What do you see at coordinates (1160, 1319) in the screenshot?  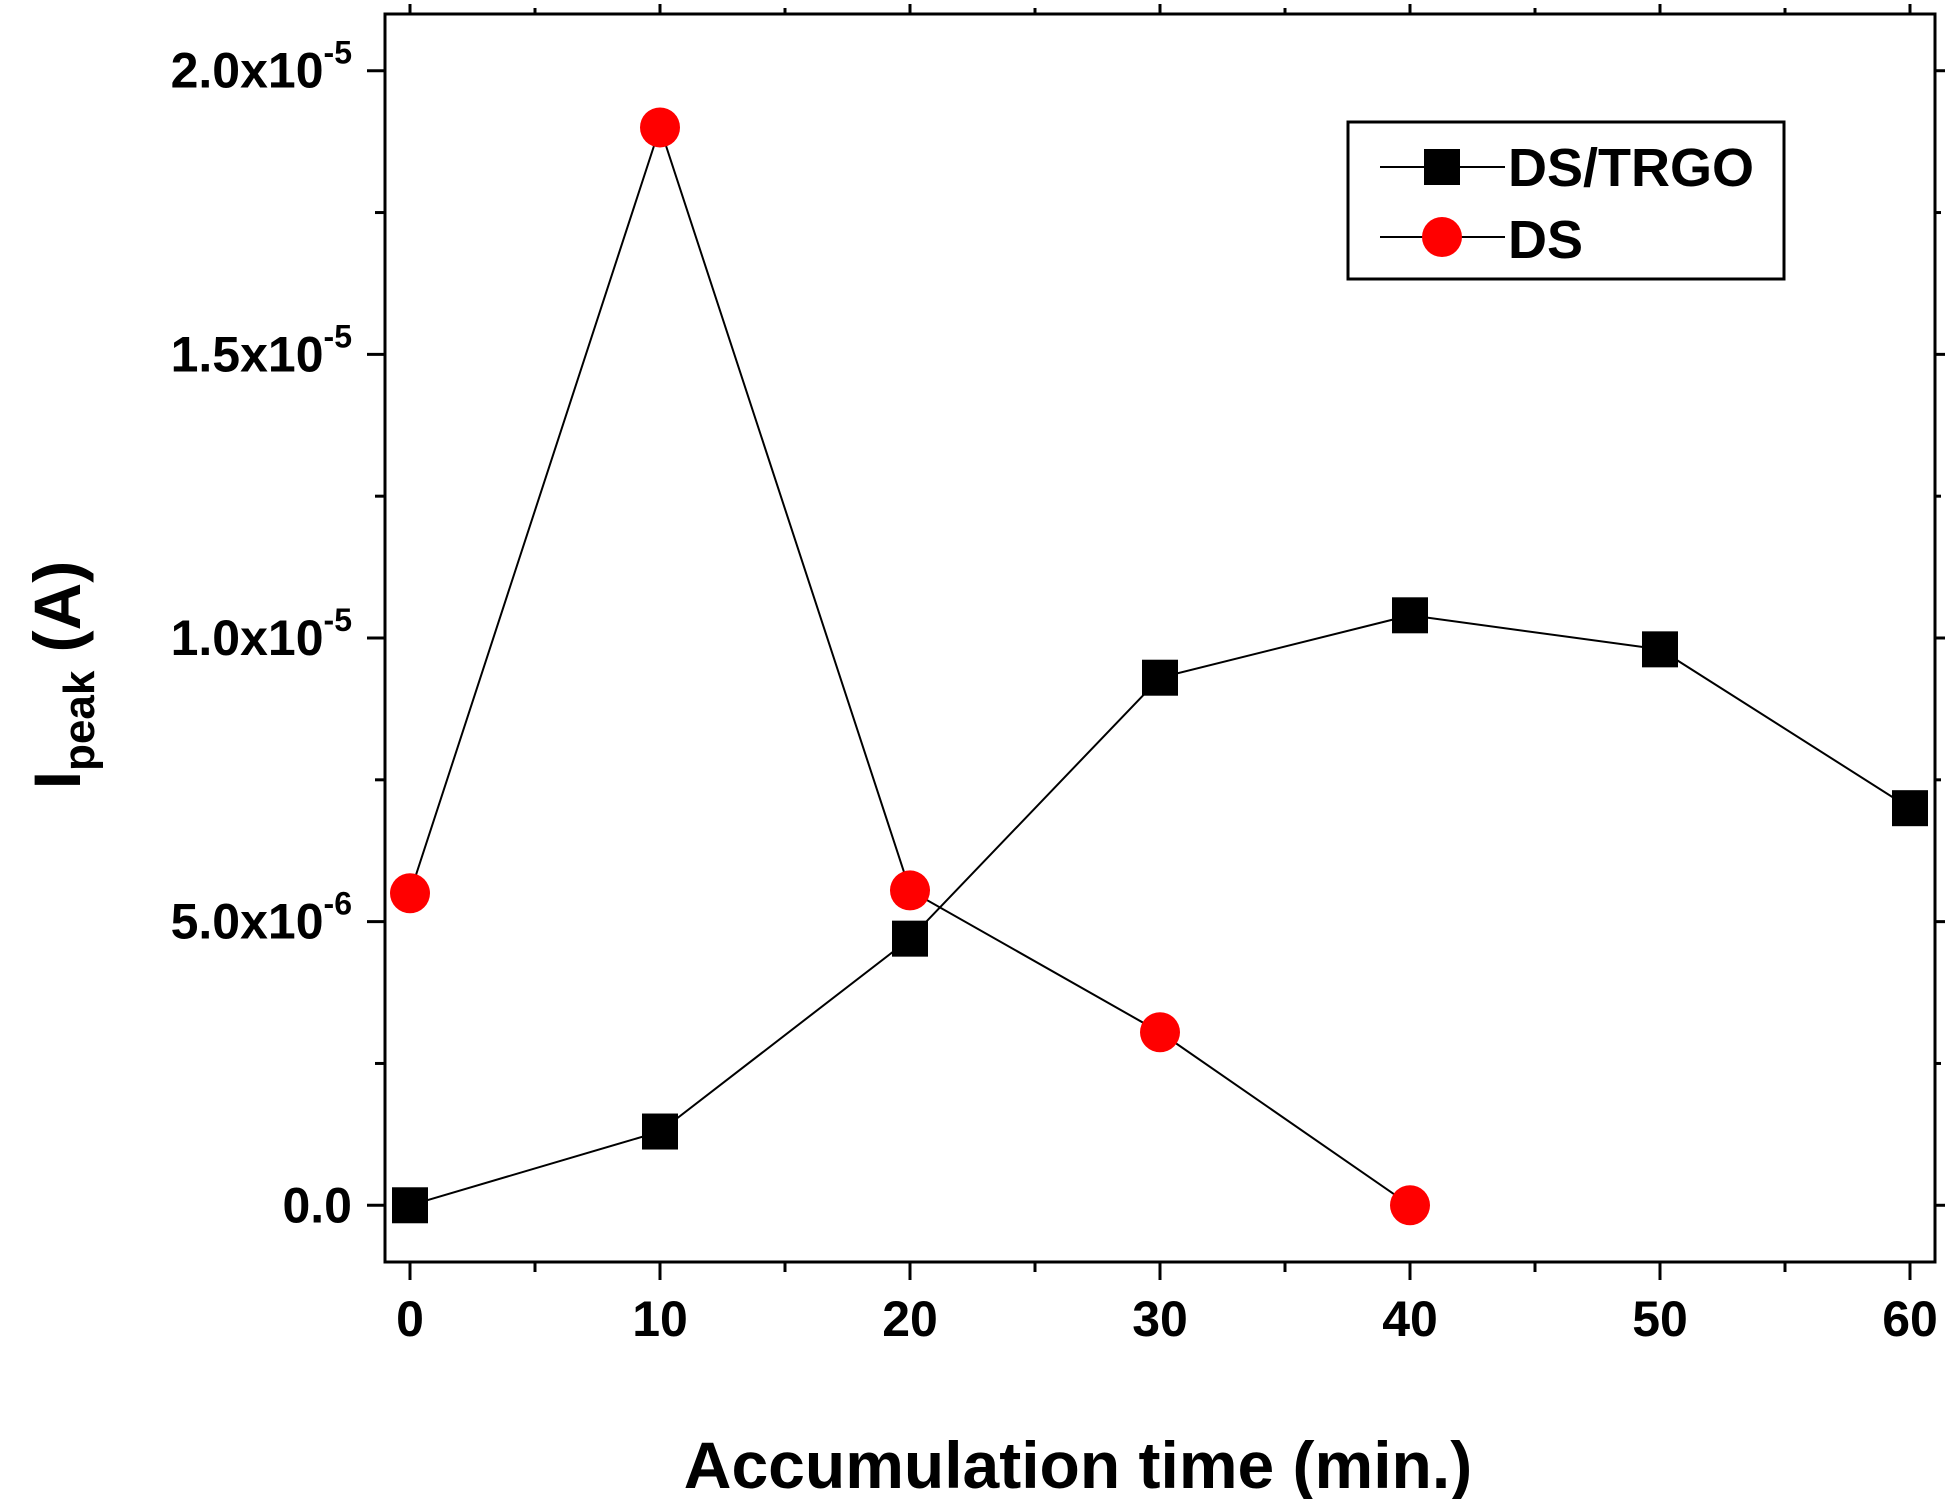 I see `x-tick-label: 30` at bounding box center [1160, 1319].